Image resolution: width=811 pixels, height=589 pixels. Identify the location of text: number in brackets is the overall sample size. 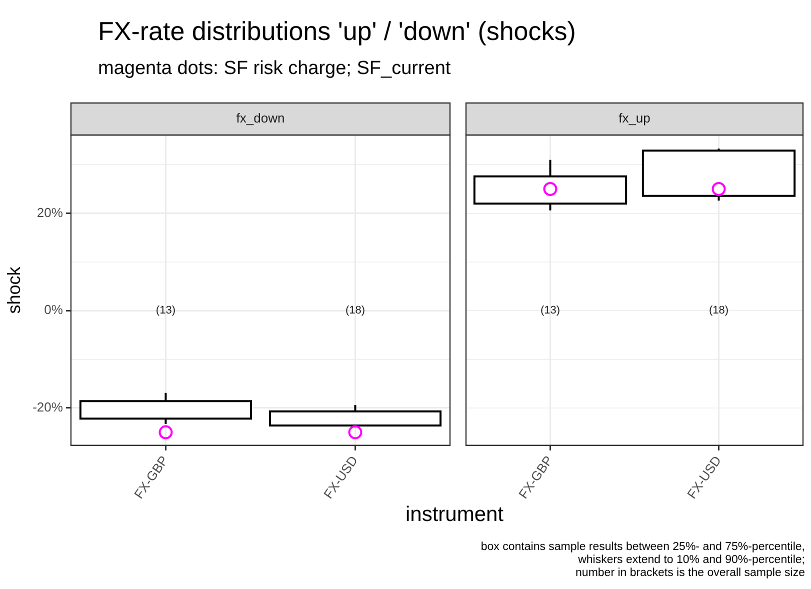
(689, 573).